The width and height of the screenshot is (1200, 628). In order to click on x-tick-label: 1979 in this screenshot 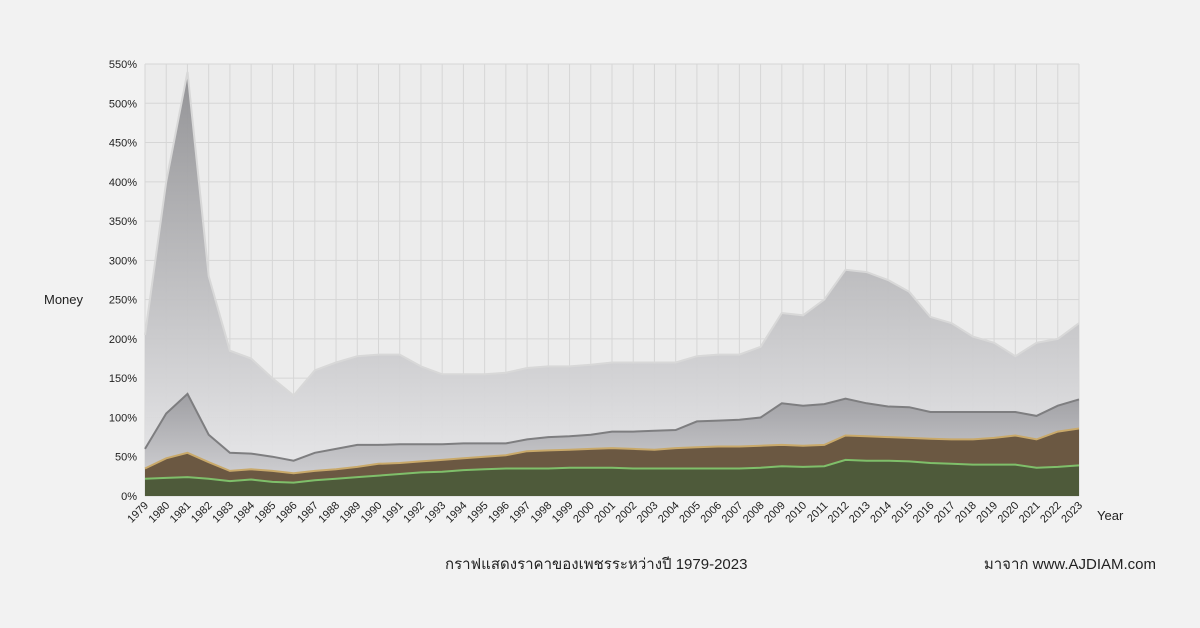, I will do `click(138, 513)`.